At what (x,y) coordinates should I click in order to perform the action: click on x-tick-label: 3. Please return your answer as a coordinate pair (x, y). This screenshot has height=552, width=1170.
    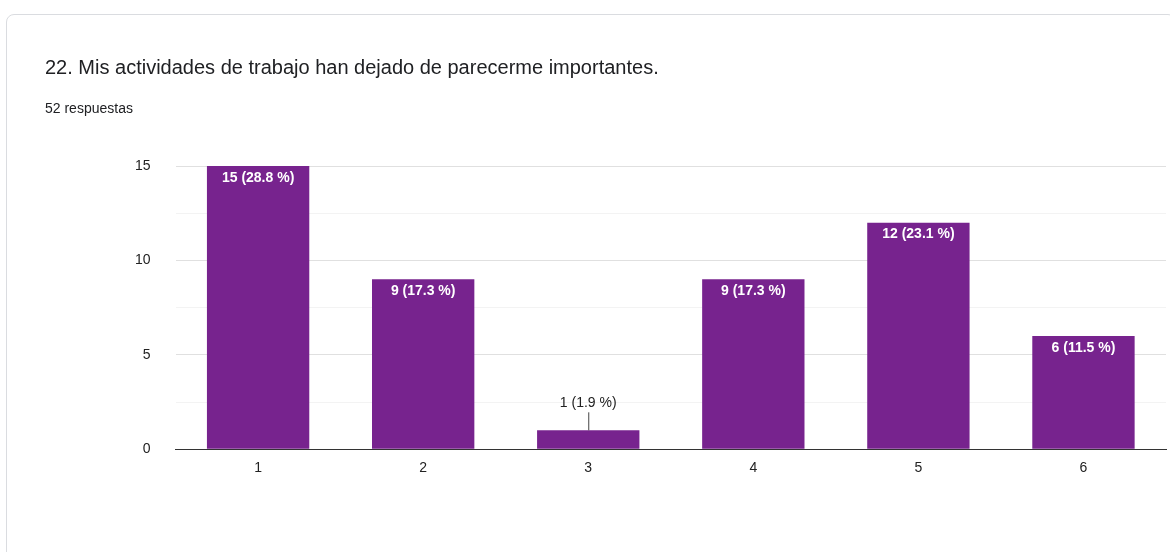
    Looking at the image, I should click on (588, 467).